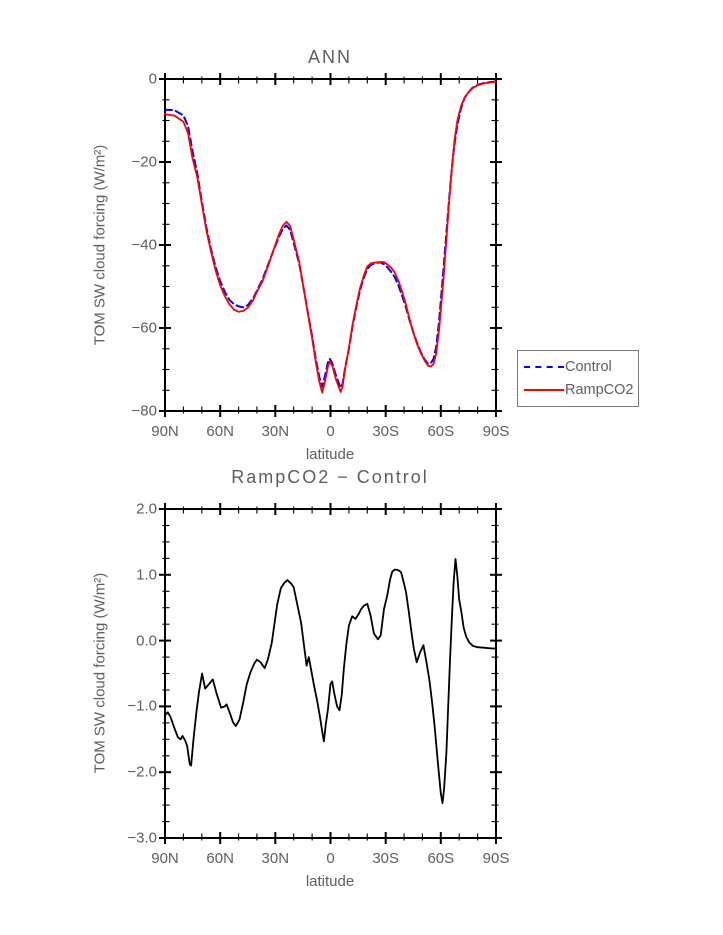  What do you see at coordinates (146, 509) in the screenshot?
I see `y-tick-label: 2.0` at bounding box center [146, 509].